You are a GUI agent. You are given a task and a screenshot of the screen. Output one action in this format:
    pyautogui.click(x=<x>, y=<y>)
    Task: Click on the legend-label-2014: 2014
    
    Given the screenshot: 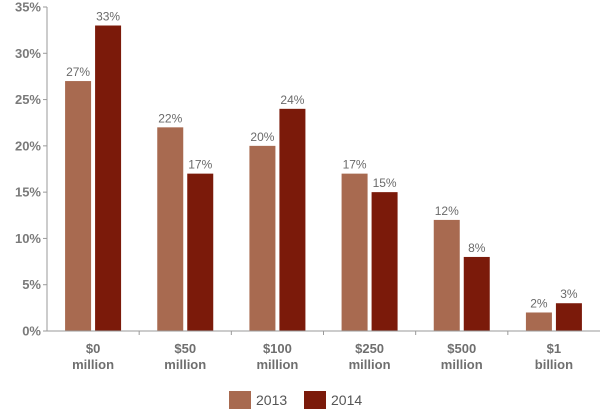 What is the action you would take?
    pyautogui.click(x=346, y=400)
    